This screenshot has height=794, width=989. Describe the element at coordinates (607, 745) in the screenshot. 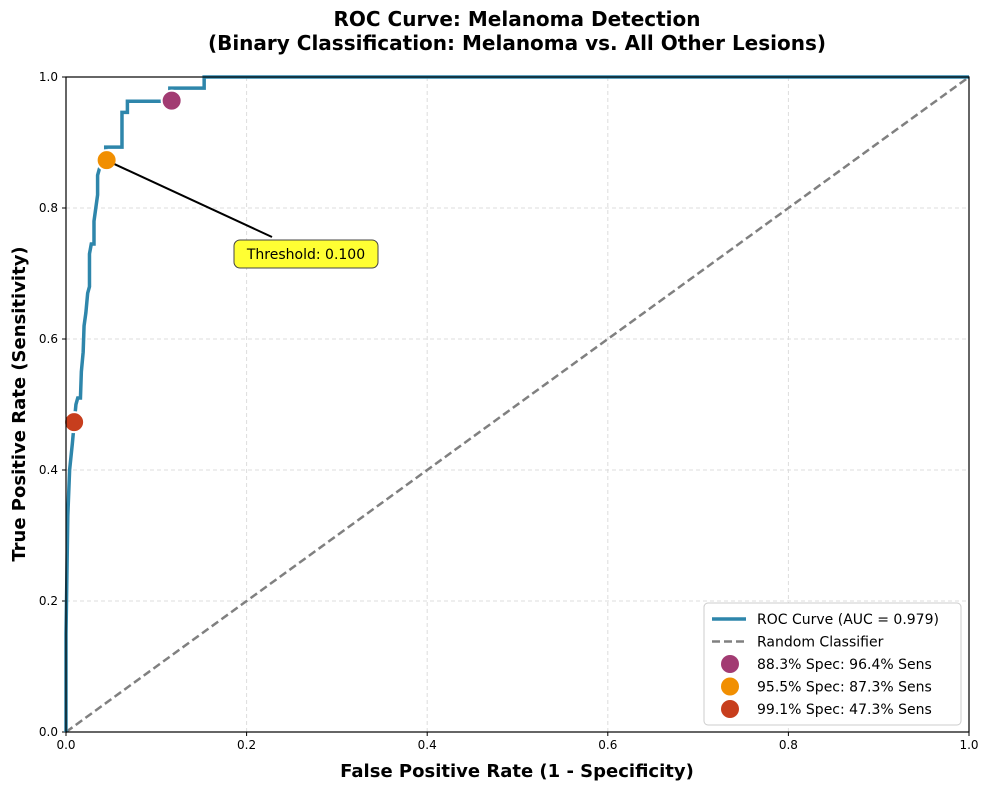

I see `x-tick-label: 0.6` at that location.